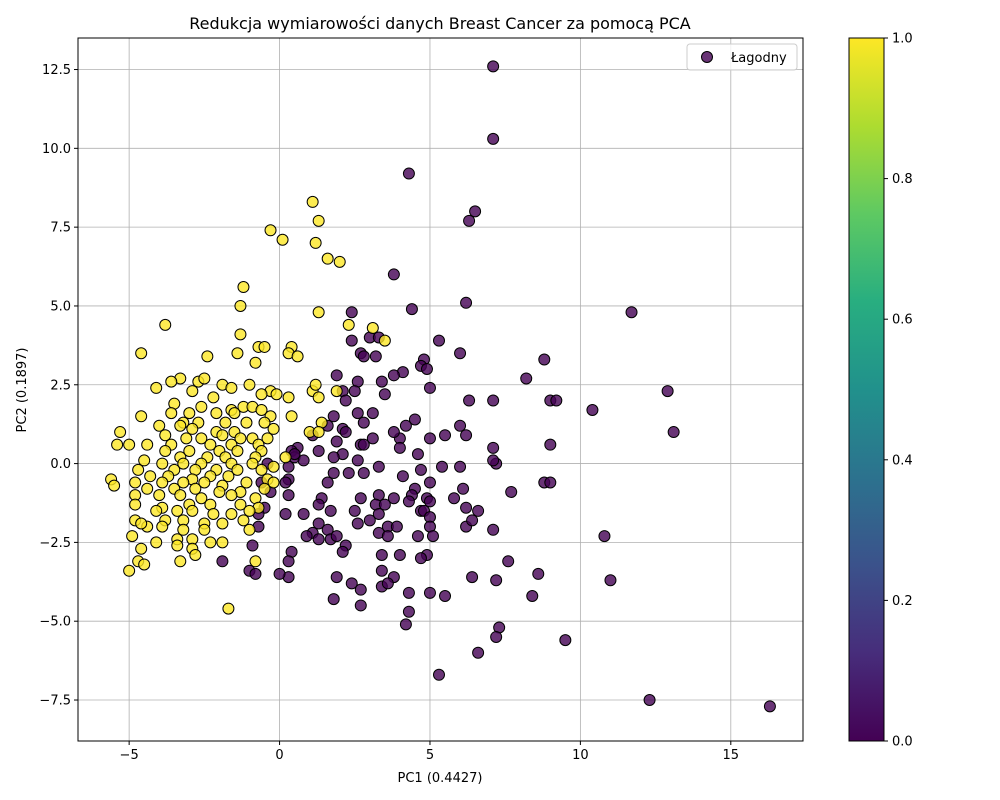 The width and height of the screenshot is (1000, 800). I want to click on y-tick-label: −5.0, so click(55, 622).